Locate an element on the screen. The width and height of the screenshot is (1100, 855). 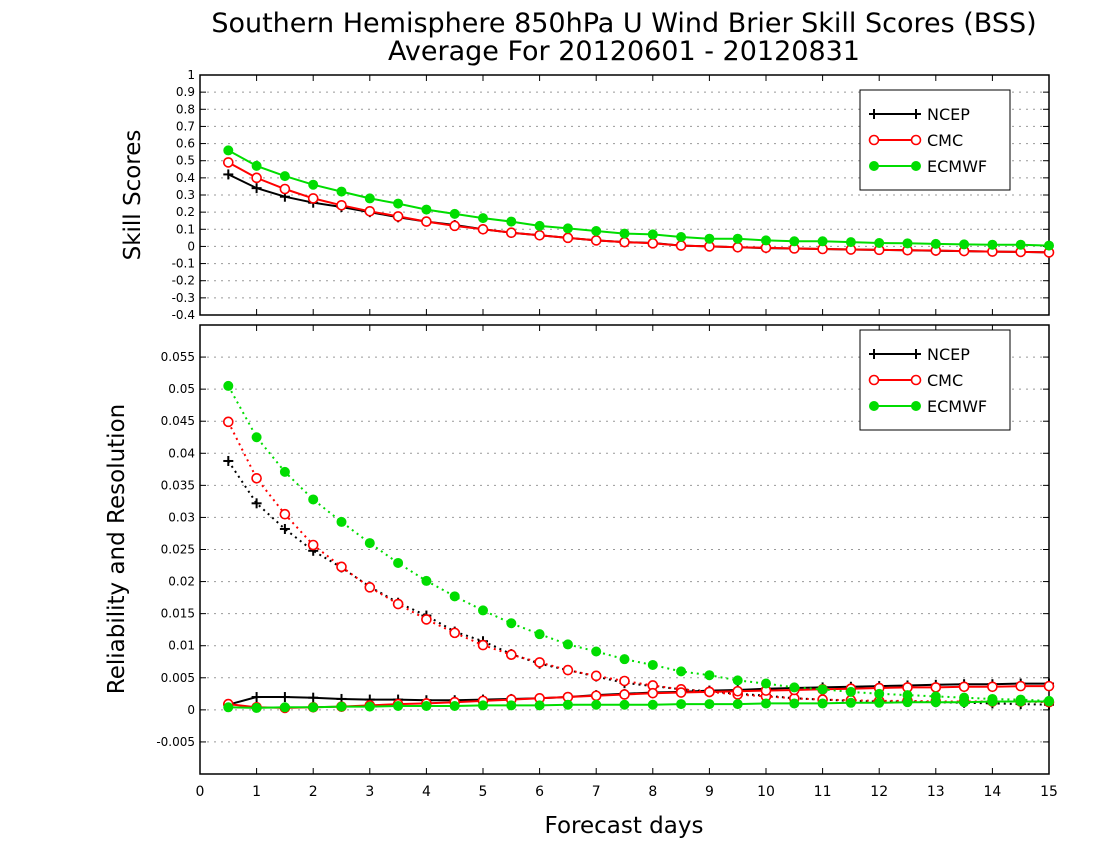
relres-y-tick-label: 0.02 is located at coordinates (181, 582).